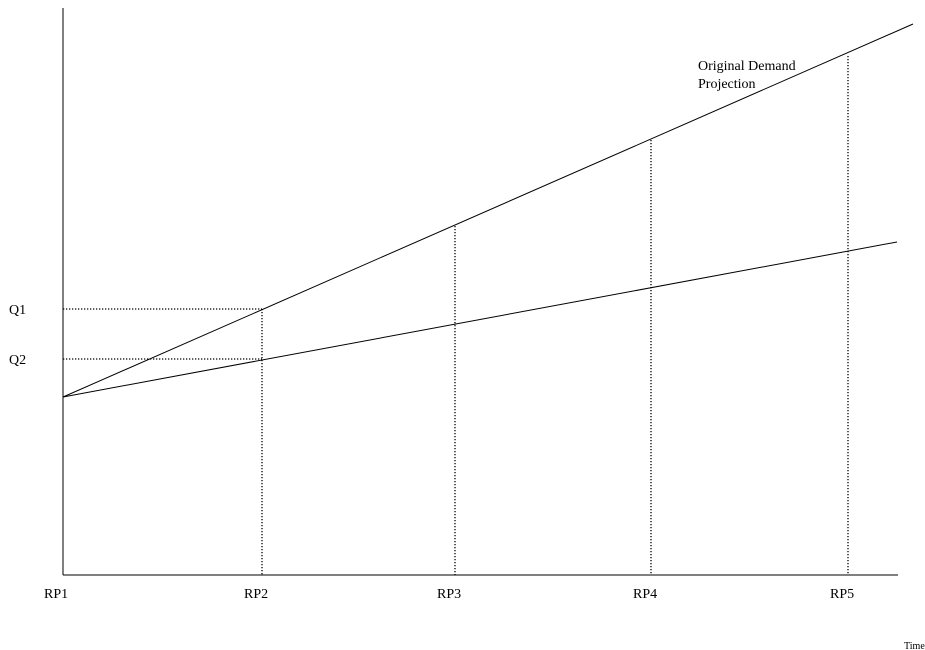 This screenshot has width=925, height=650. Describe the element at coordinates (56, 594) in the screenshot. I see `x-label-rp1: RP1` at that location.